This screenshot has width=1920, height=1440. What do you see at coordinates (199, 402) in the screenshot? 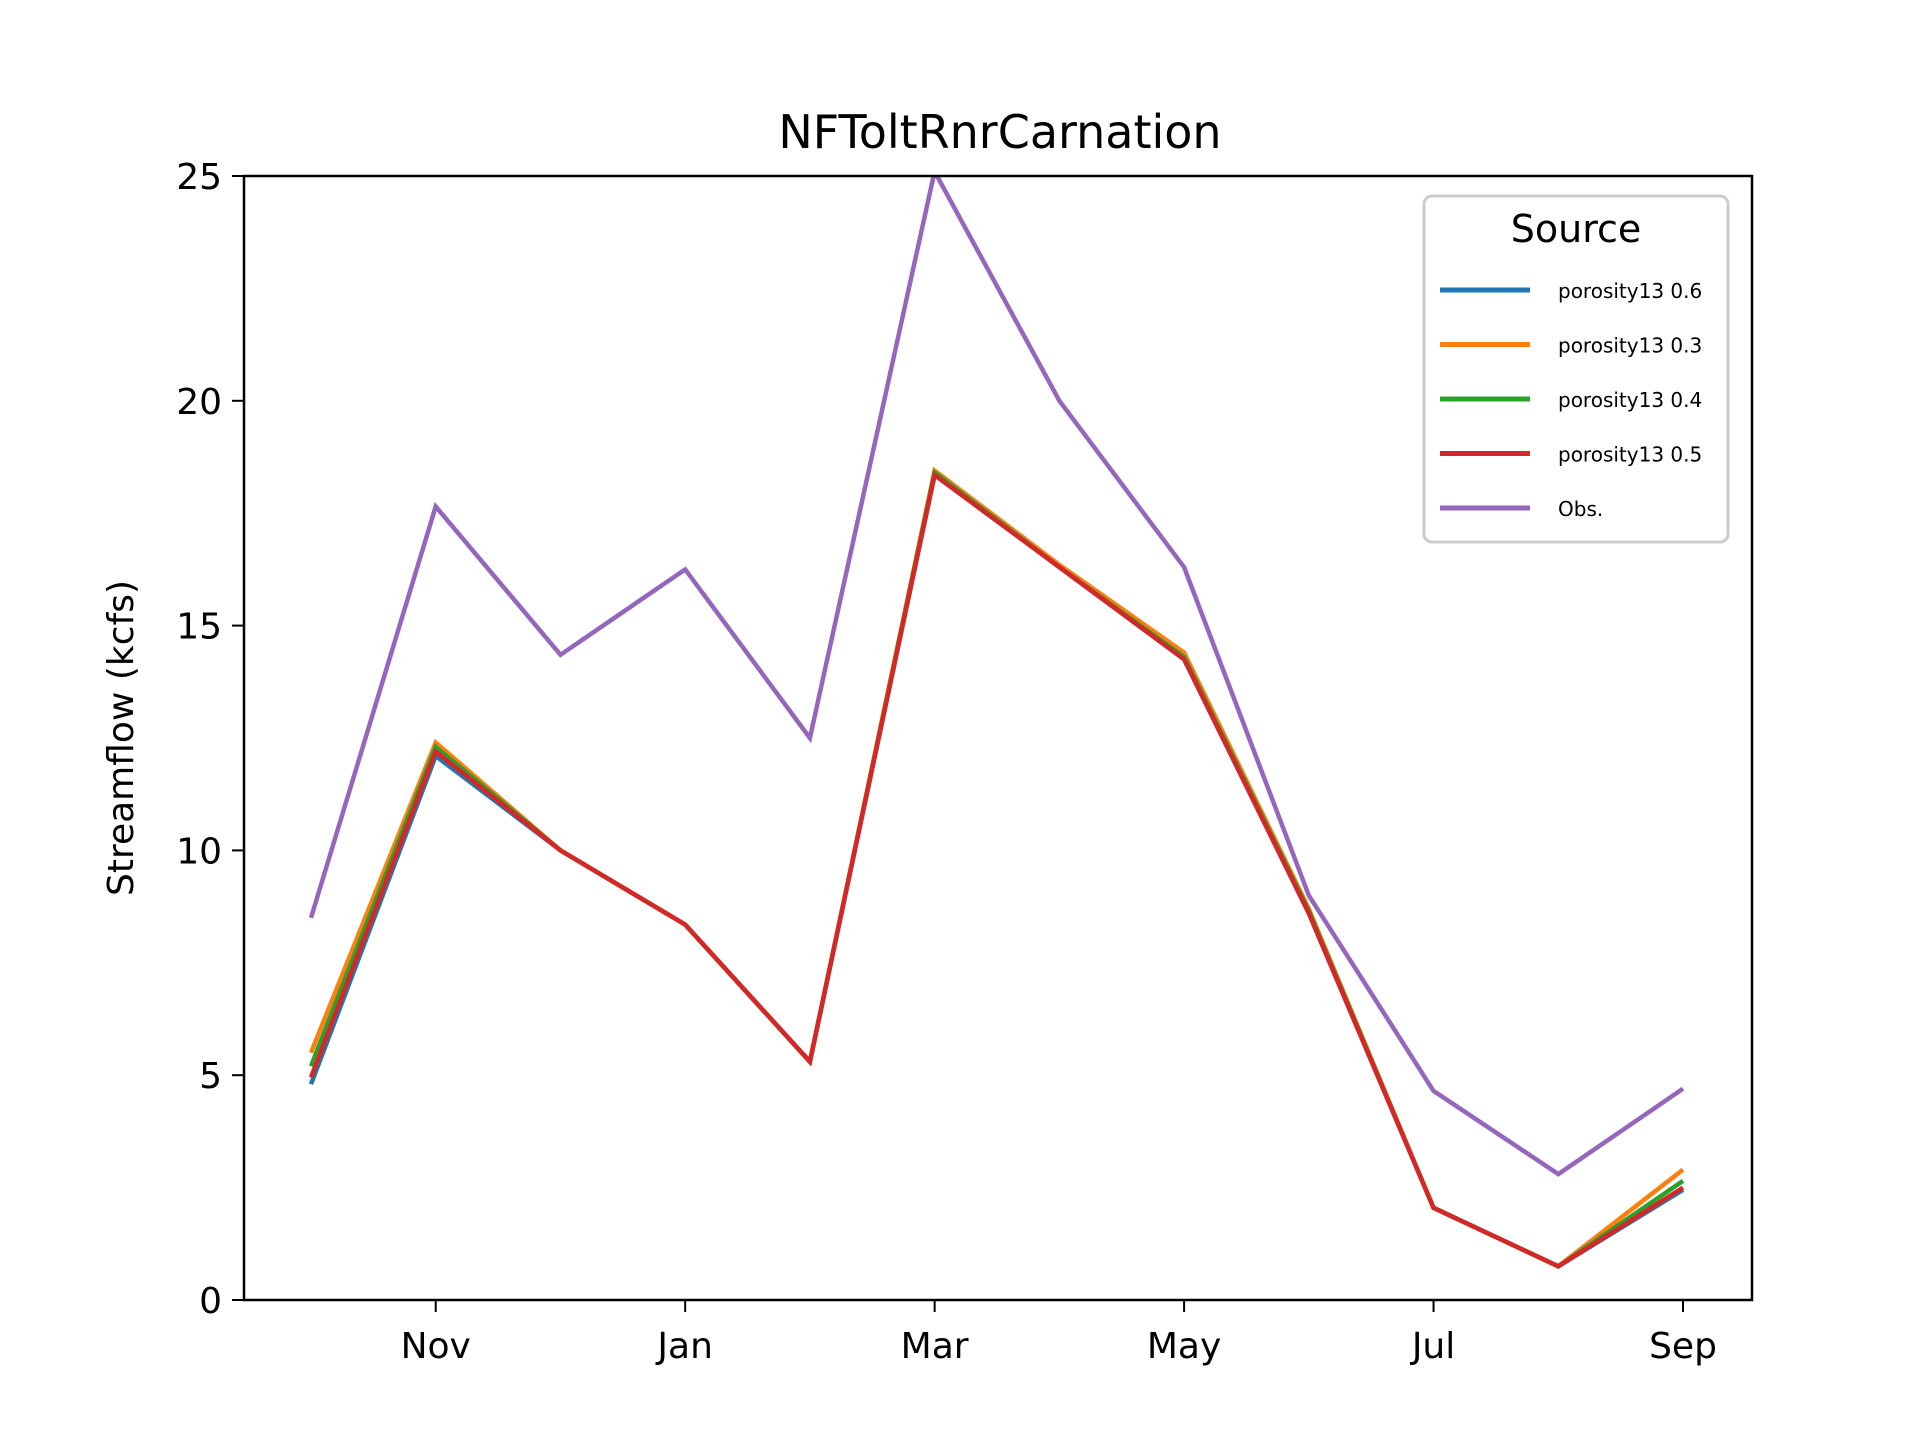
I see `y-tick-label-20: 20` at bounding box center [199, 402].